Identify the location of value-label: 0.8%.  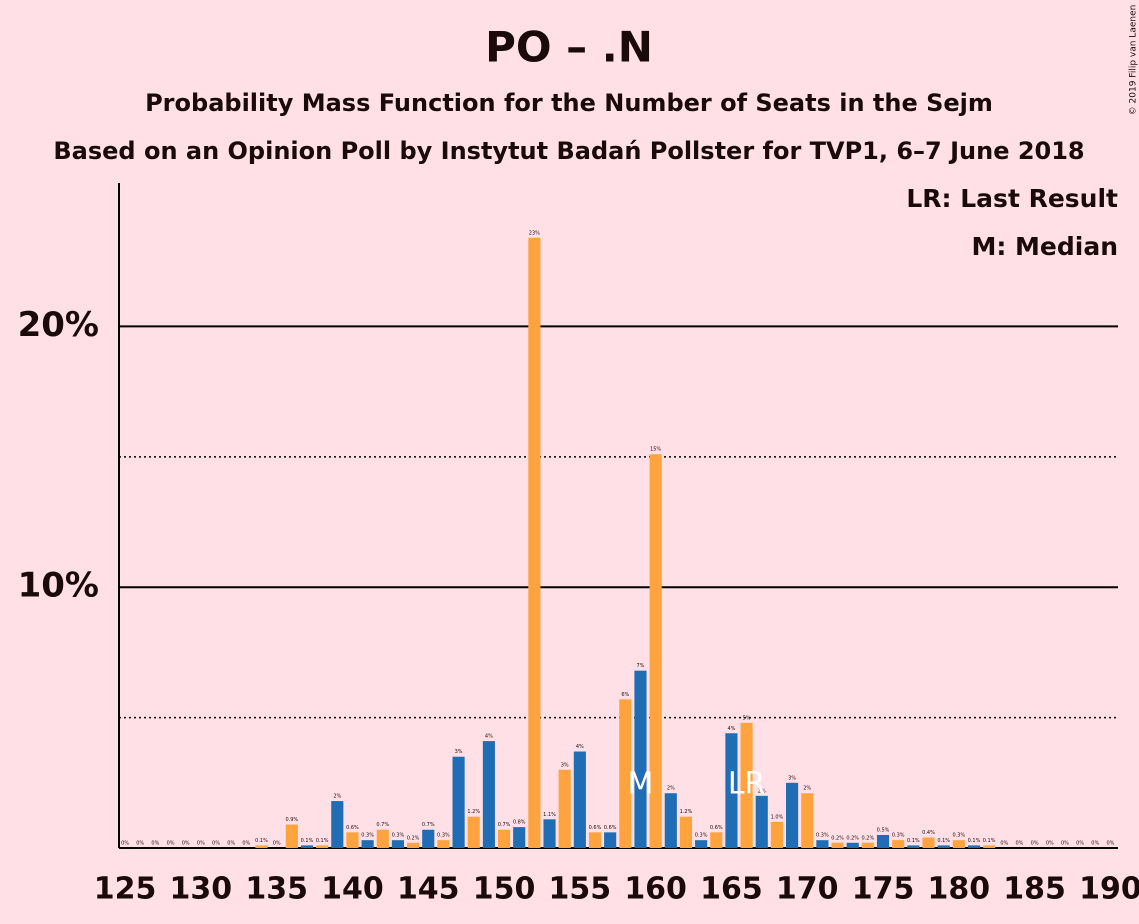
(519, 823).